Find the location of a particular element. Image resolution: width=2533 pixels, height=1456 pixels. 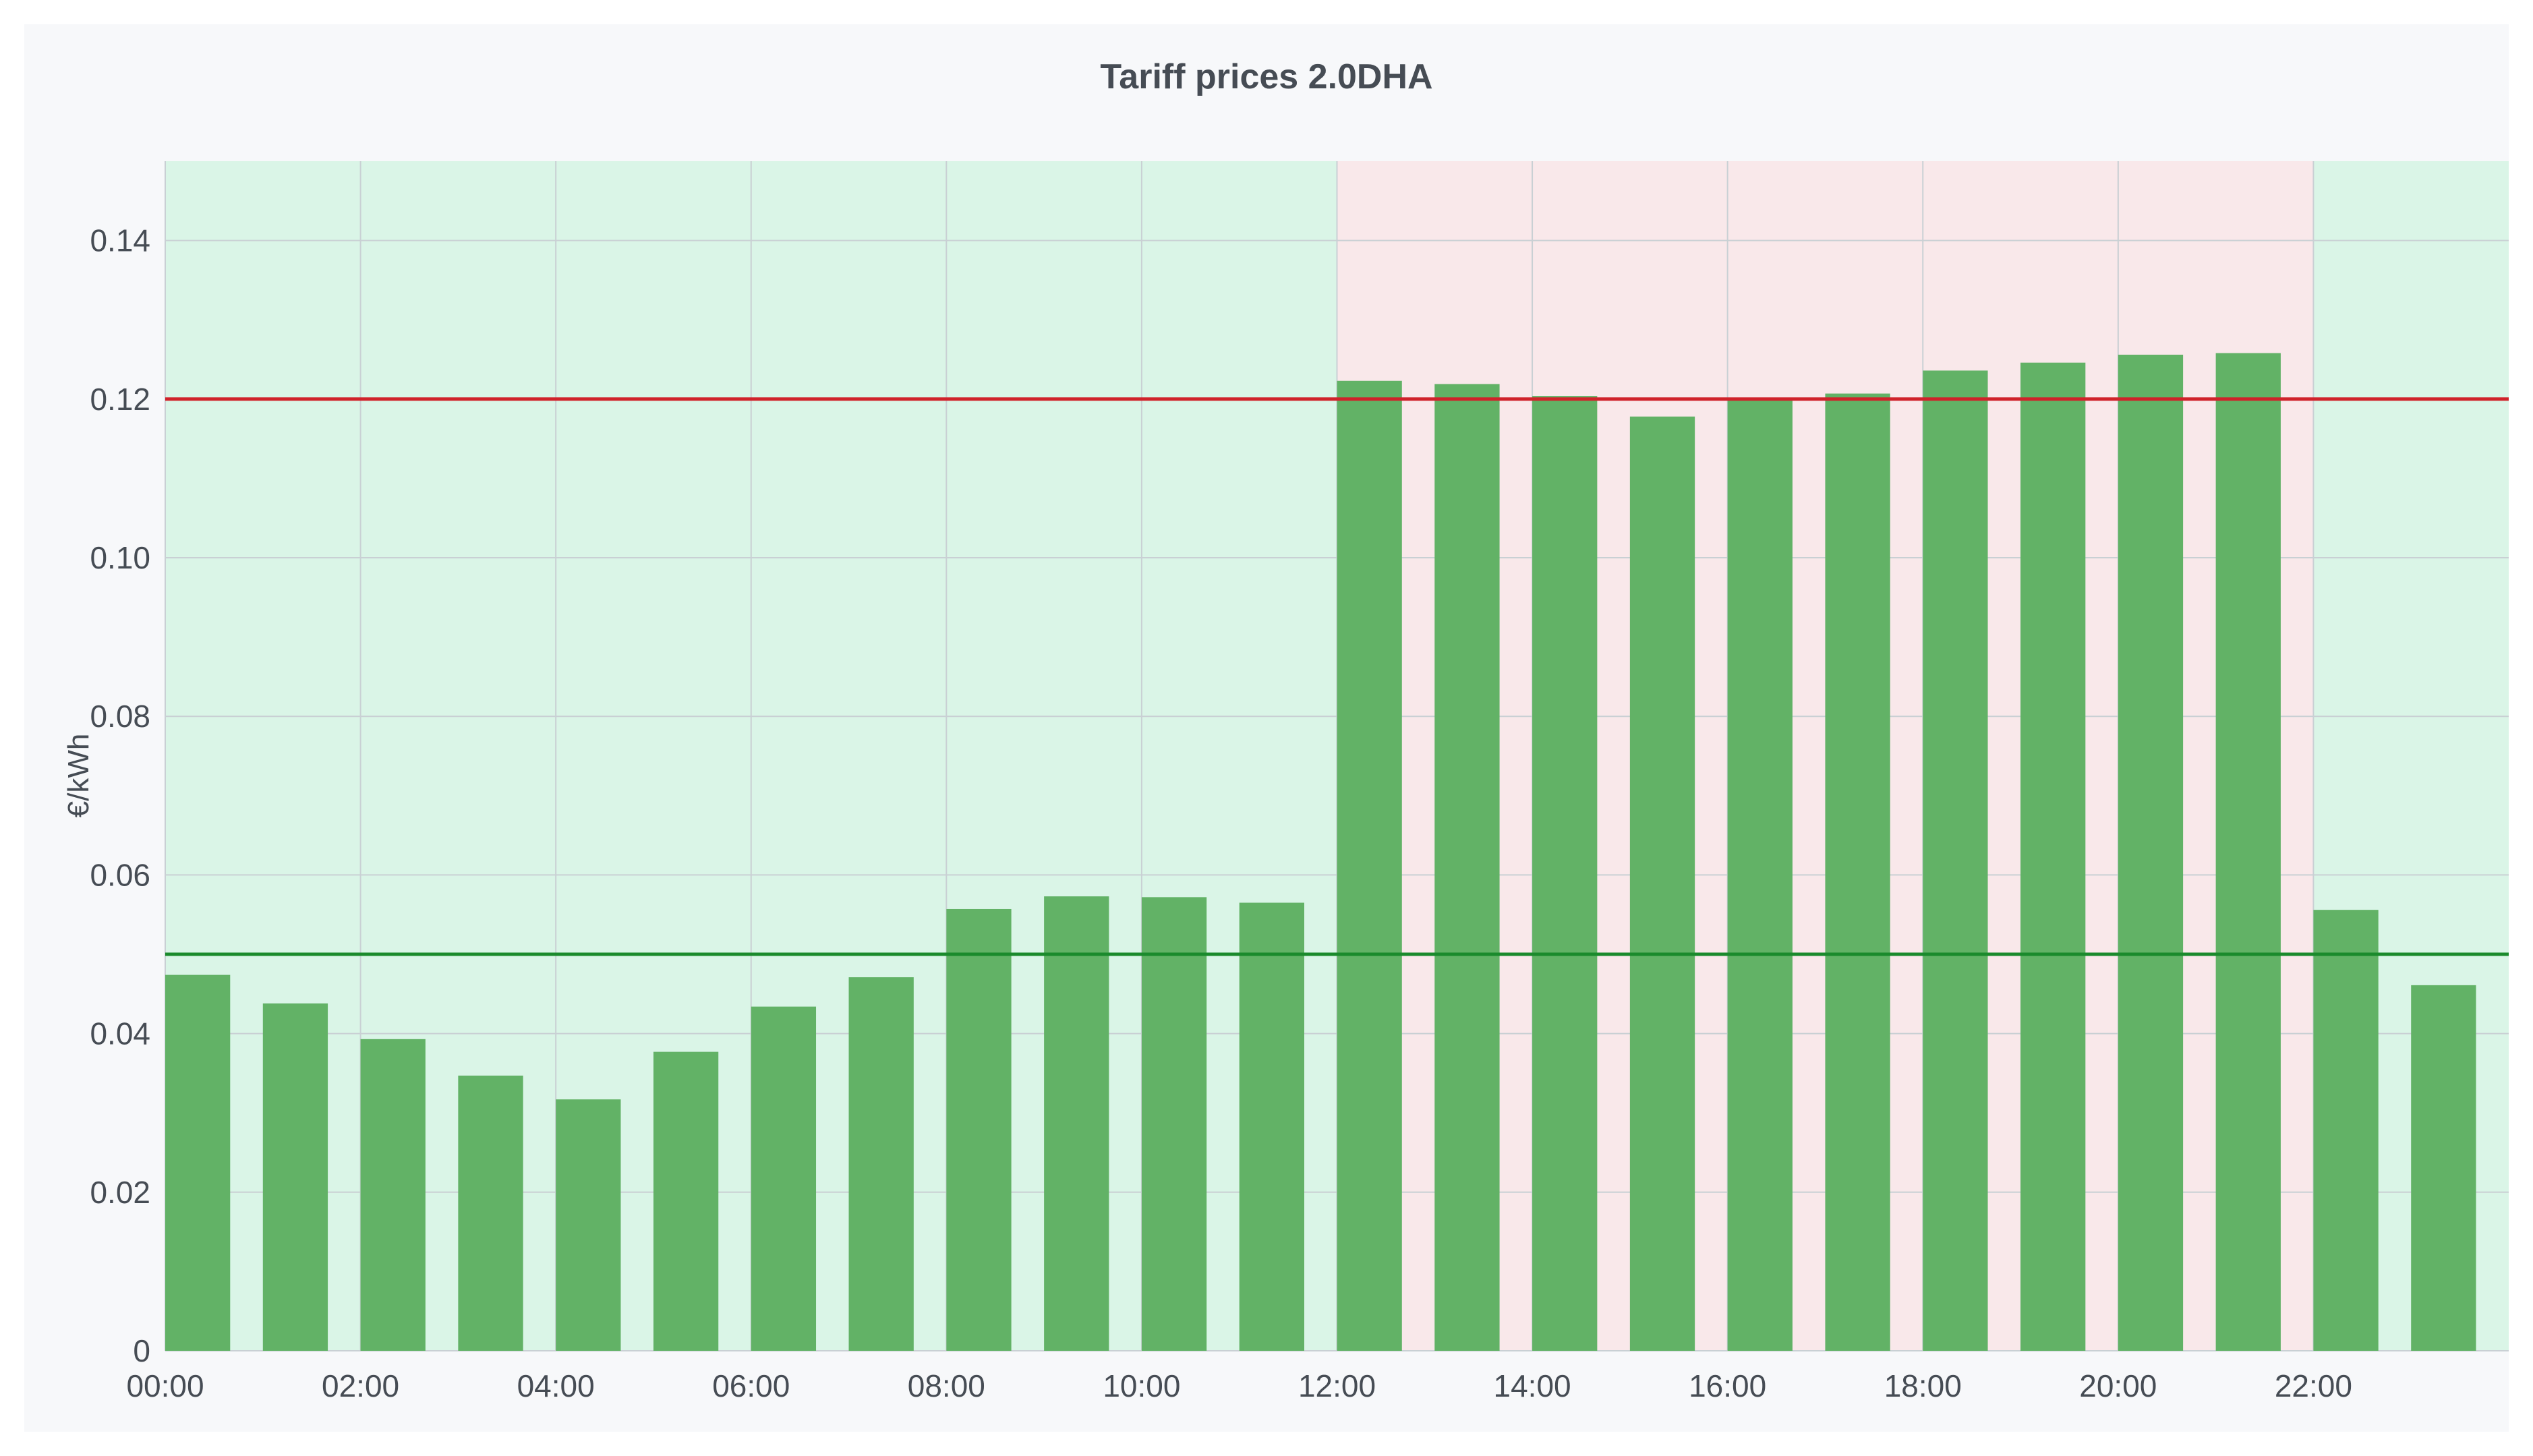

y-tick-label: 0.14 is located at coordinates (120, 240).